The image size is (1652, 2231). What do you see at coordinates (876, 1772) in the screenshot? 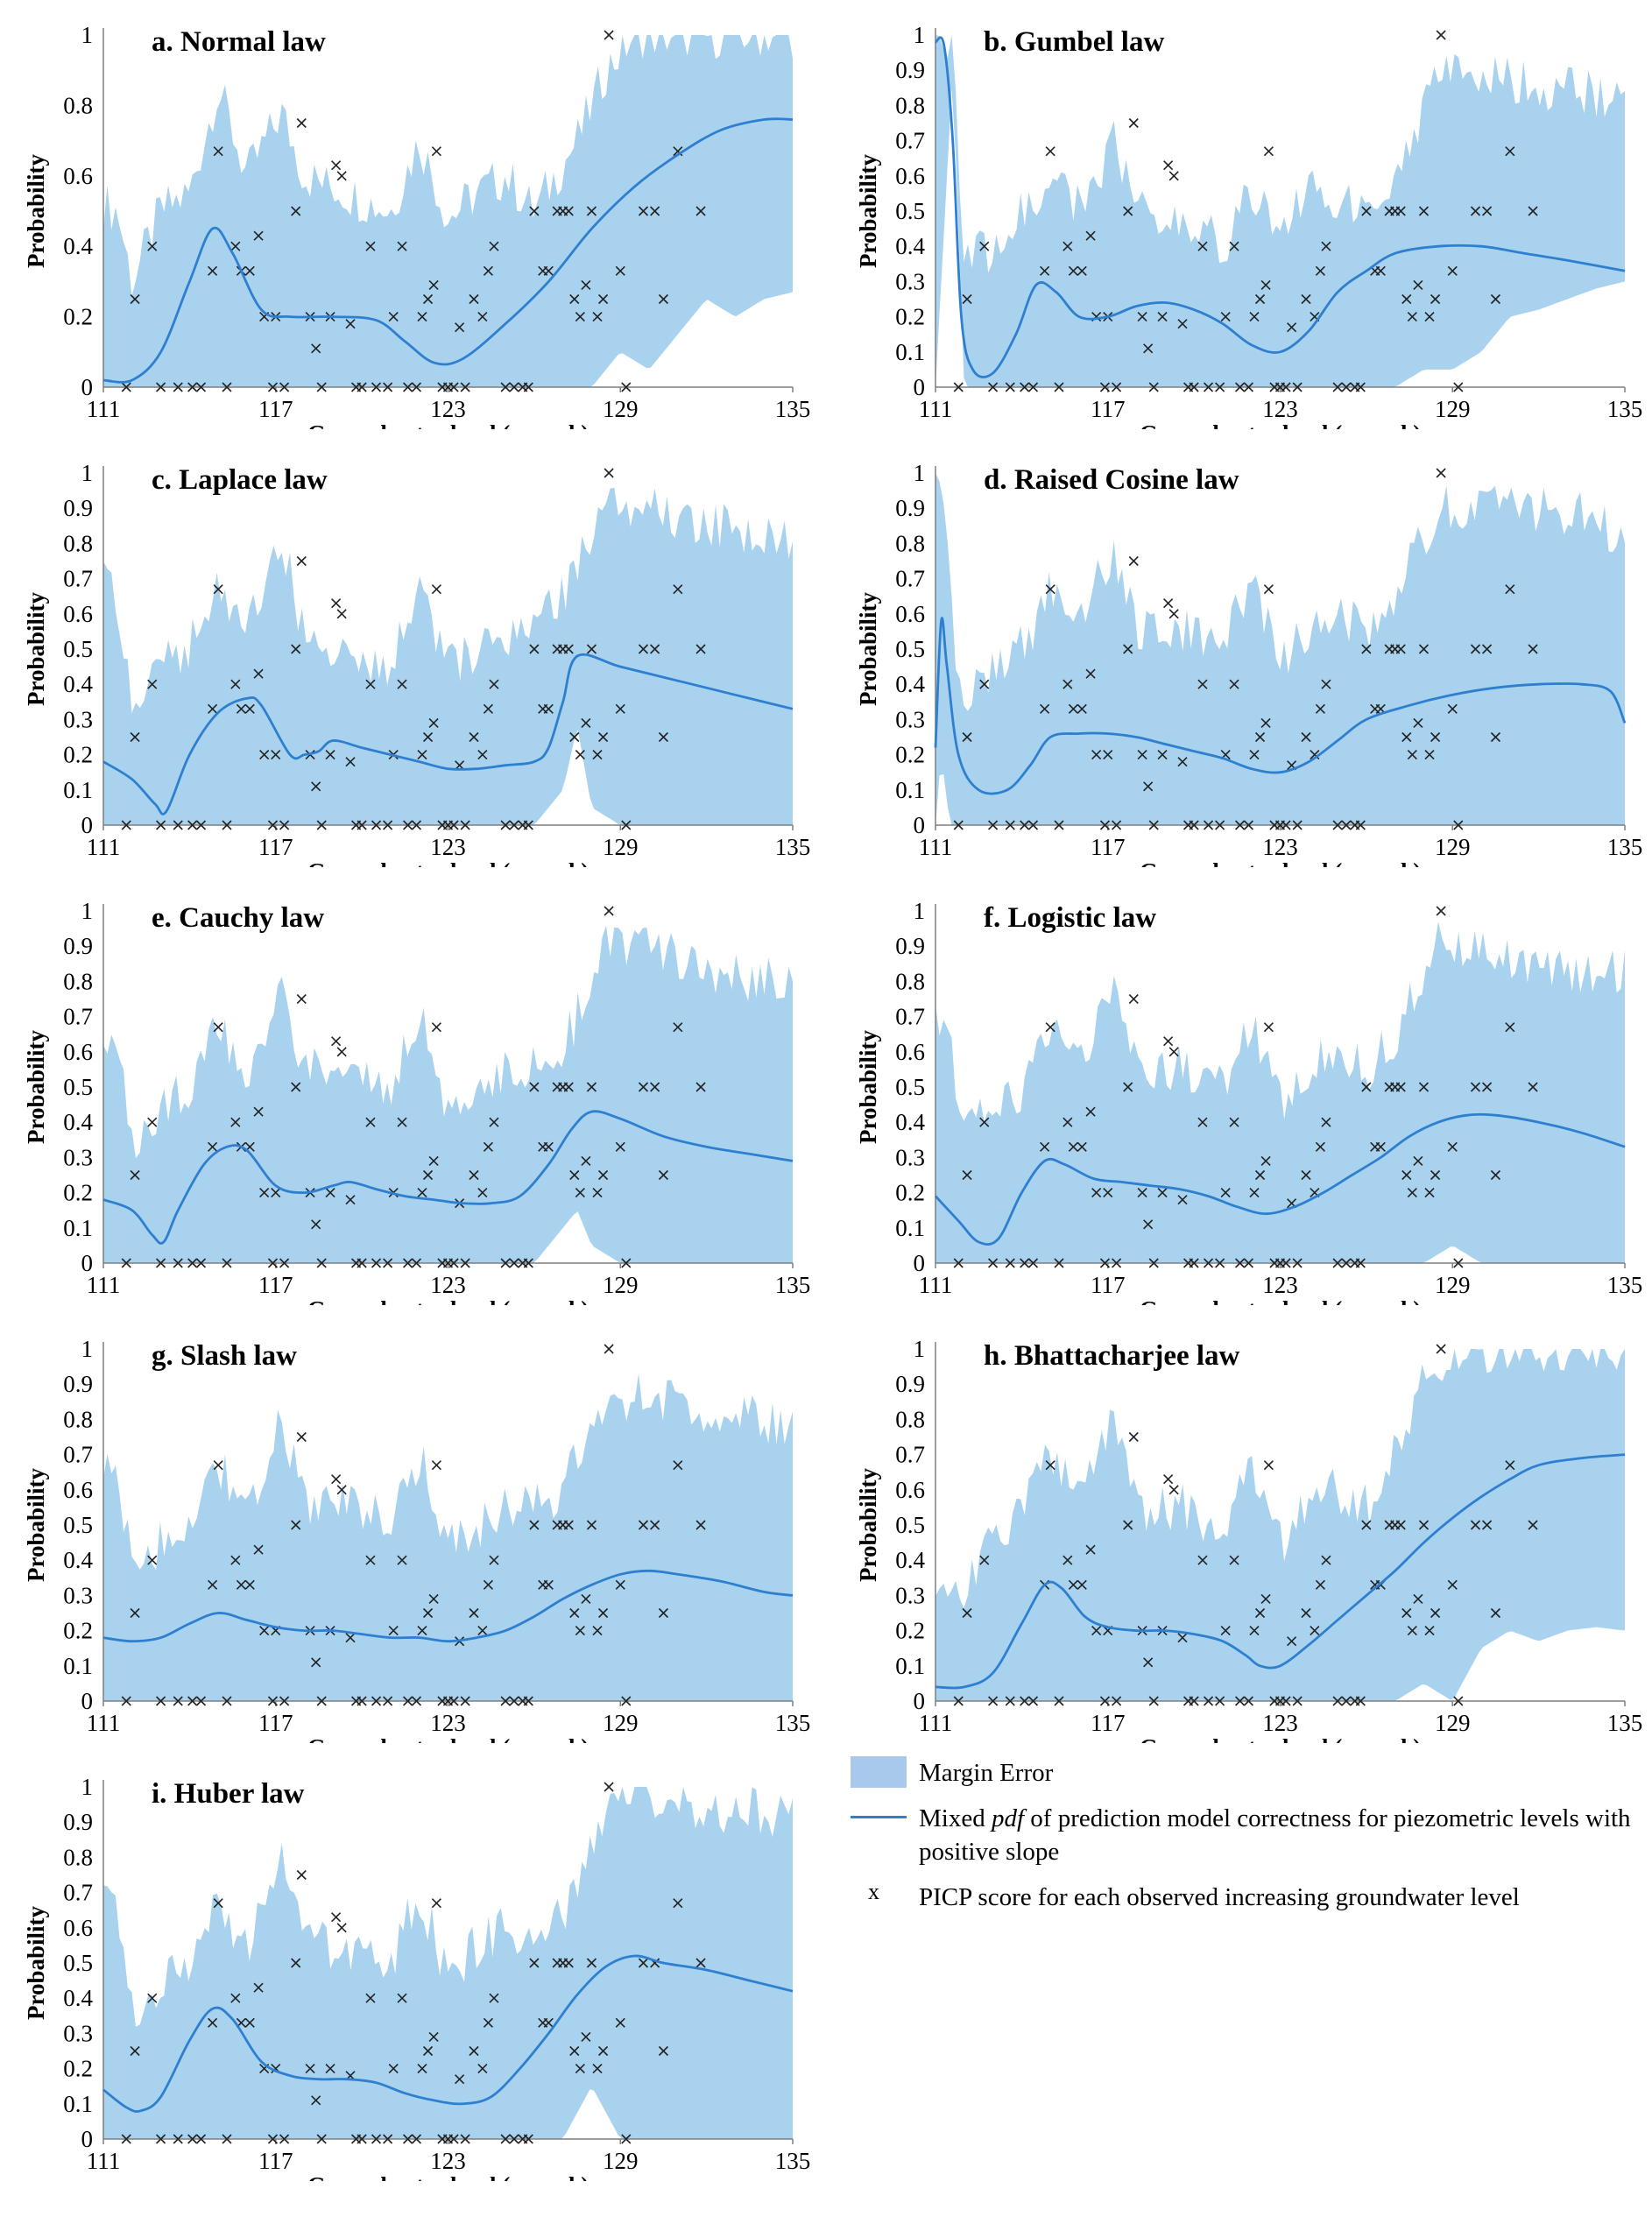
I see `legend-swatch-margin-error` at bounding box center [876, 1772].